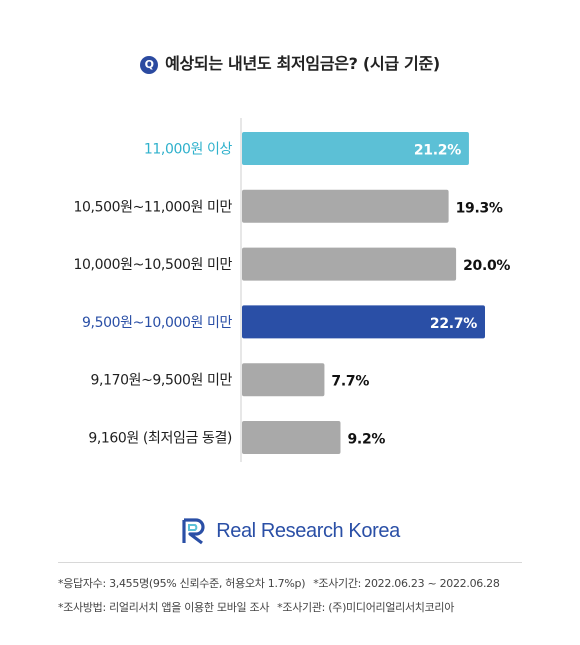 The height and width of the screenshot is (645, 580). Describe the element at coordinates (188, 150) in the screenshot. I see `category-label: 11,000원 이상` at that location.